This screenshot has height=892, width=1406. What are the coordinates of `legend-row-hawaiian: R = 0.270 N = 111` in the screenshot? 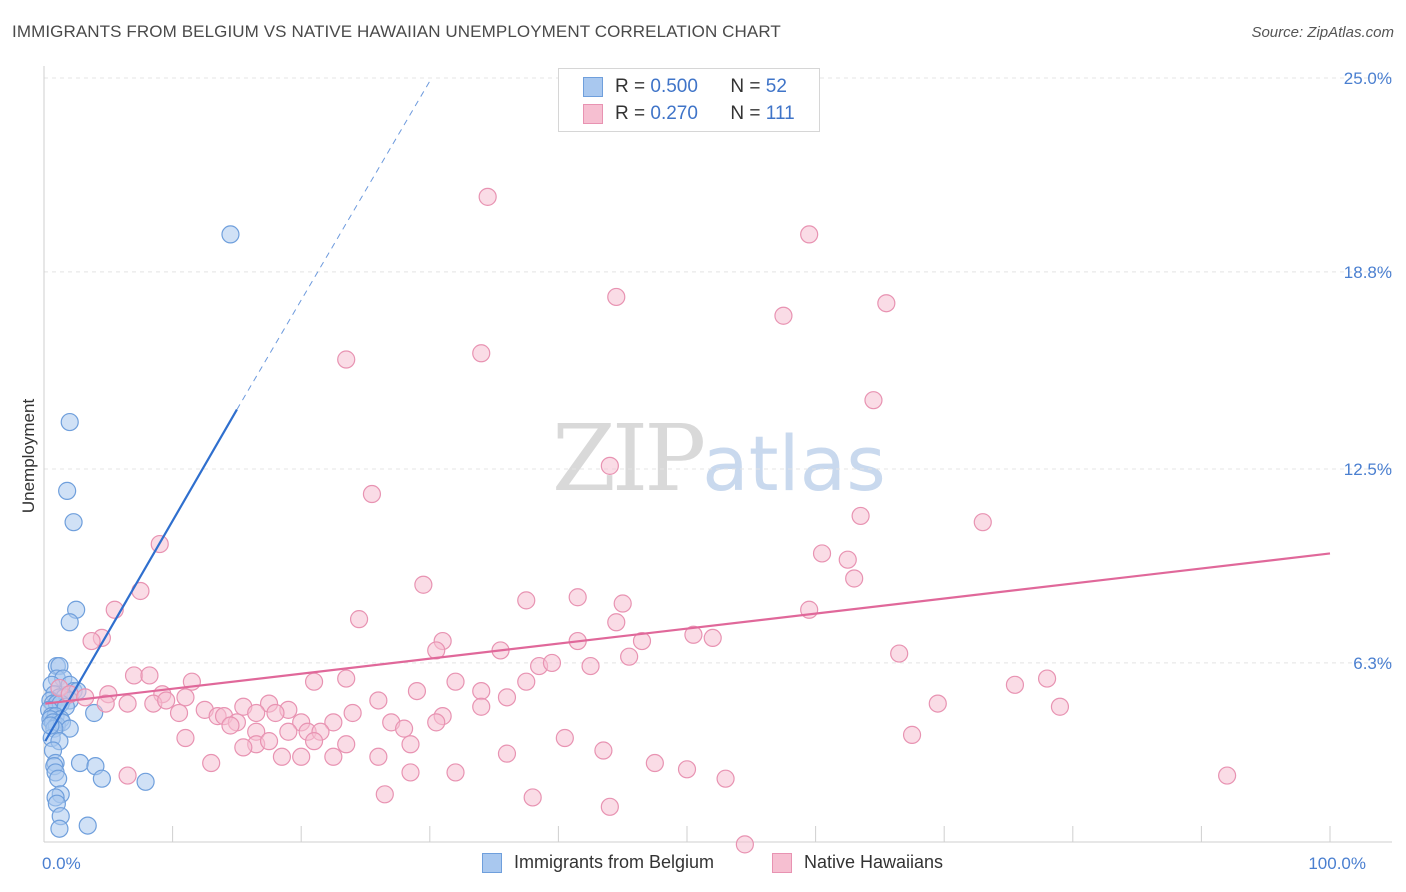 It's located at (689, 114).